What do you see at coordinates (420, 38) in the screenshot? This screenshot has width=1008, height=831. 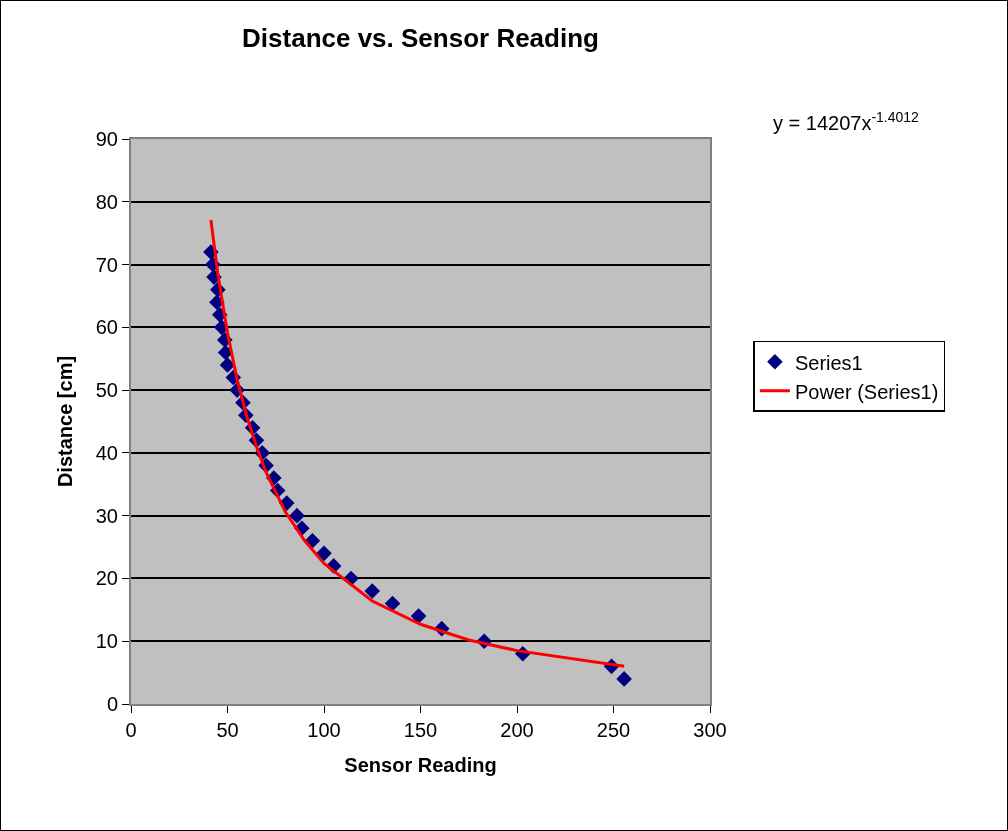 I see `chart-title: Distance vs. Sensor Reading` at bounding box center [420, 38].